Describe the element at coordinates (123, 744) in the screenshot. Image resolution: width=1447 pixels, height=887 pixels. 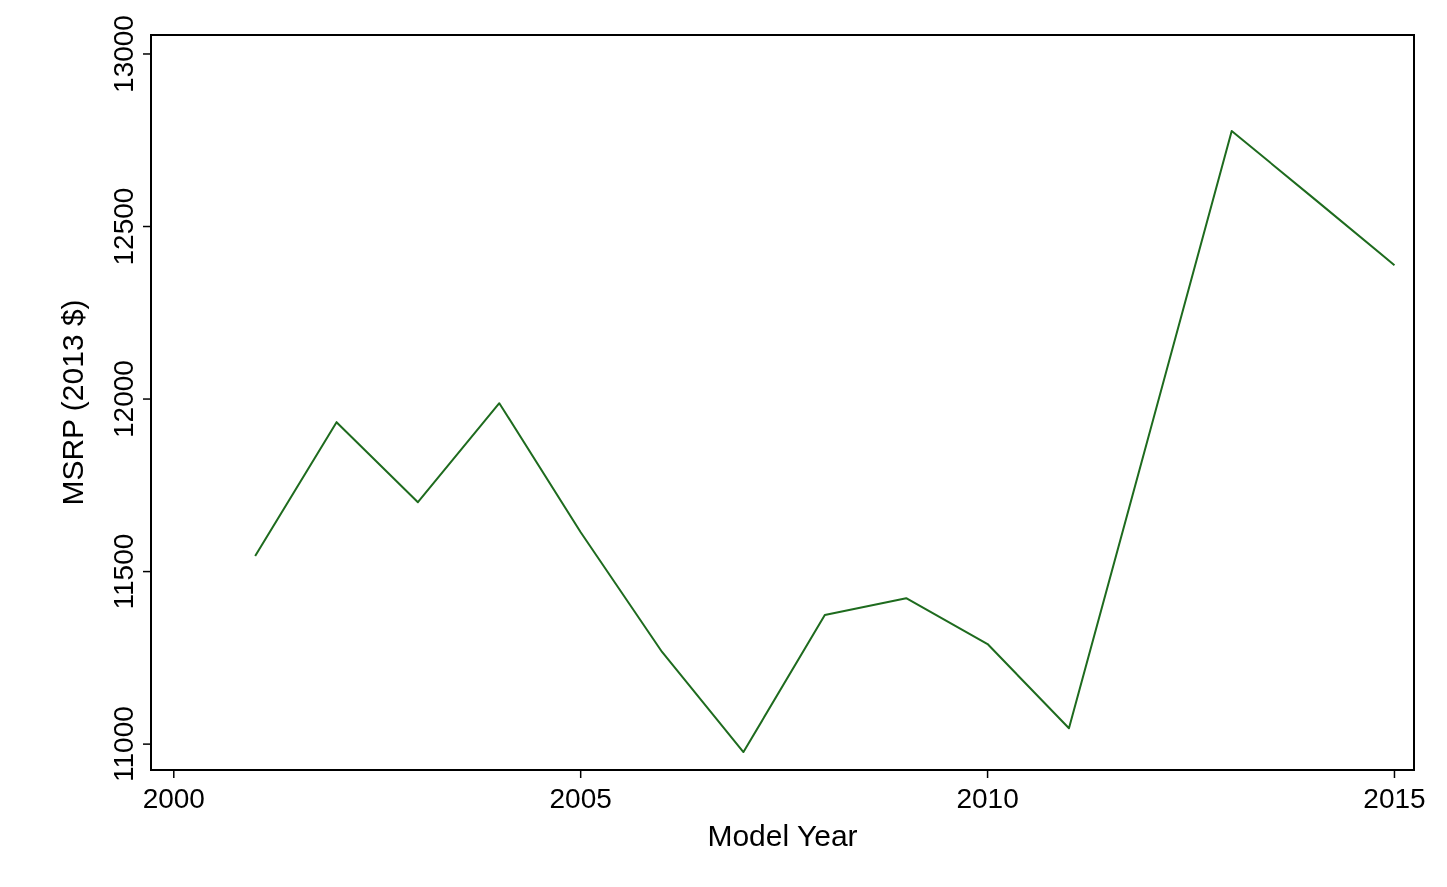
I see `y-tick-label: 11000` at that location.